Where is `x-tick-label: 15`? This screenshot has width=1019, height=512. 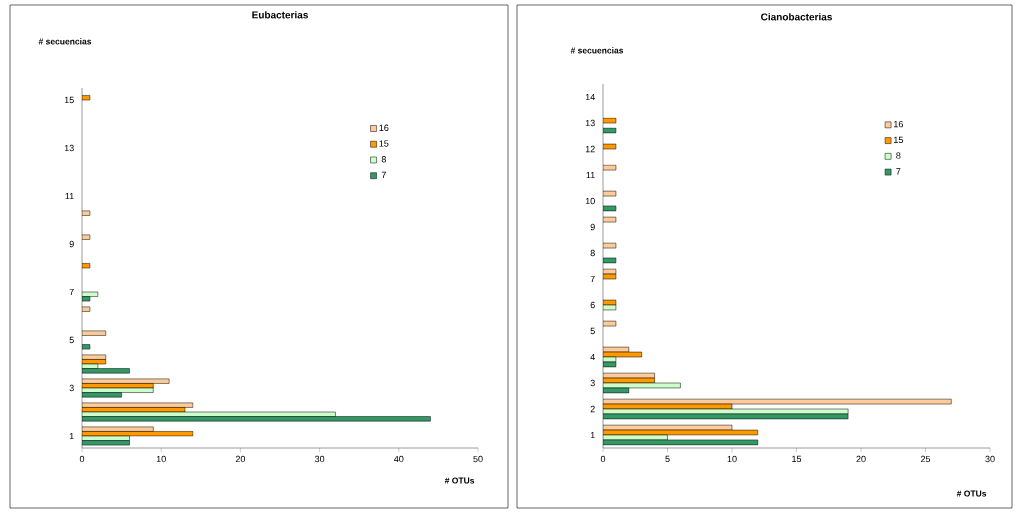
x-tick-label: 15 is located at coordinates (797, 459).